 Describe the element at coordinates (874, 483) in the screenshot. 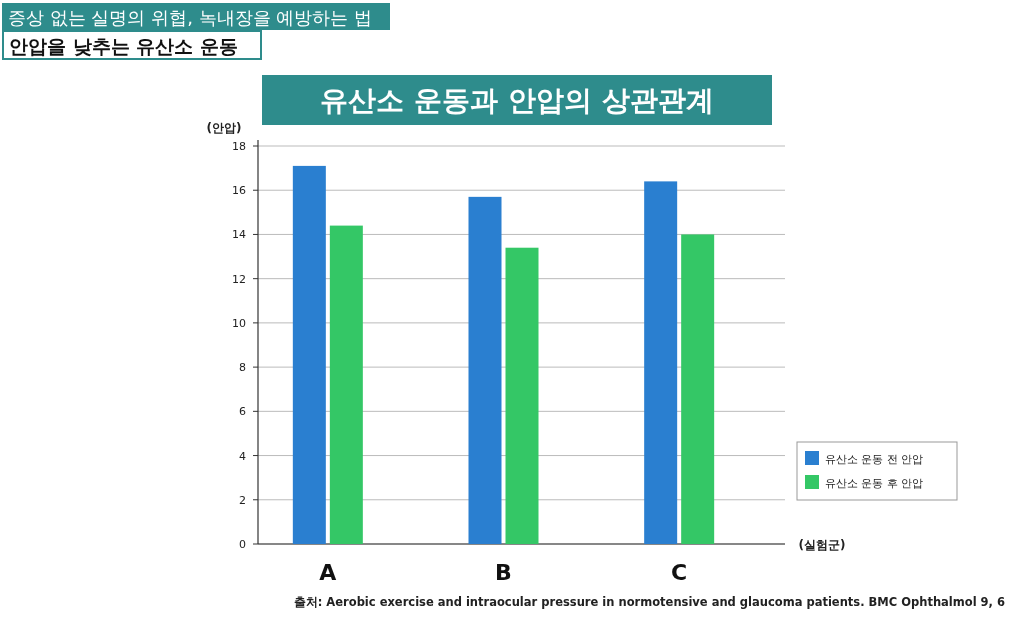

I see `legend-label: 유산소 운동 후 안압` at that location.